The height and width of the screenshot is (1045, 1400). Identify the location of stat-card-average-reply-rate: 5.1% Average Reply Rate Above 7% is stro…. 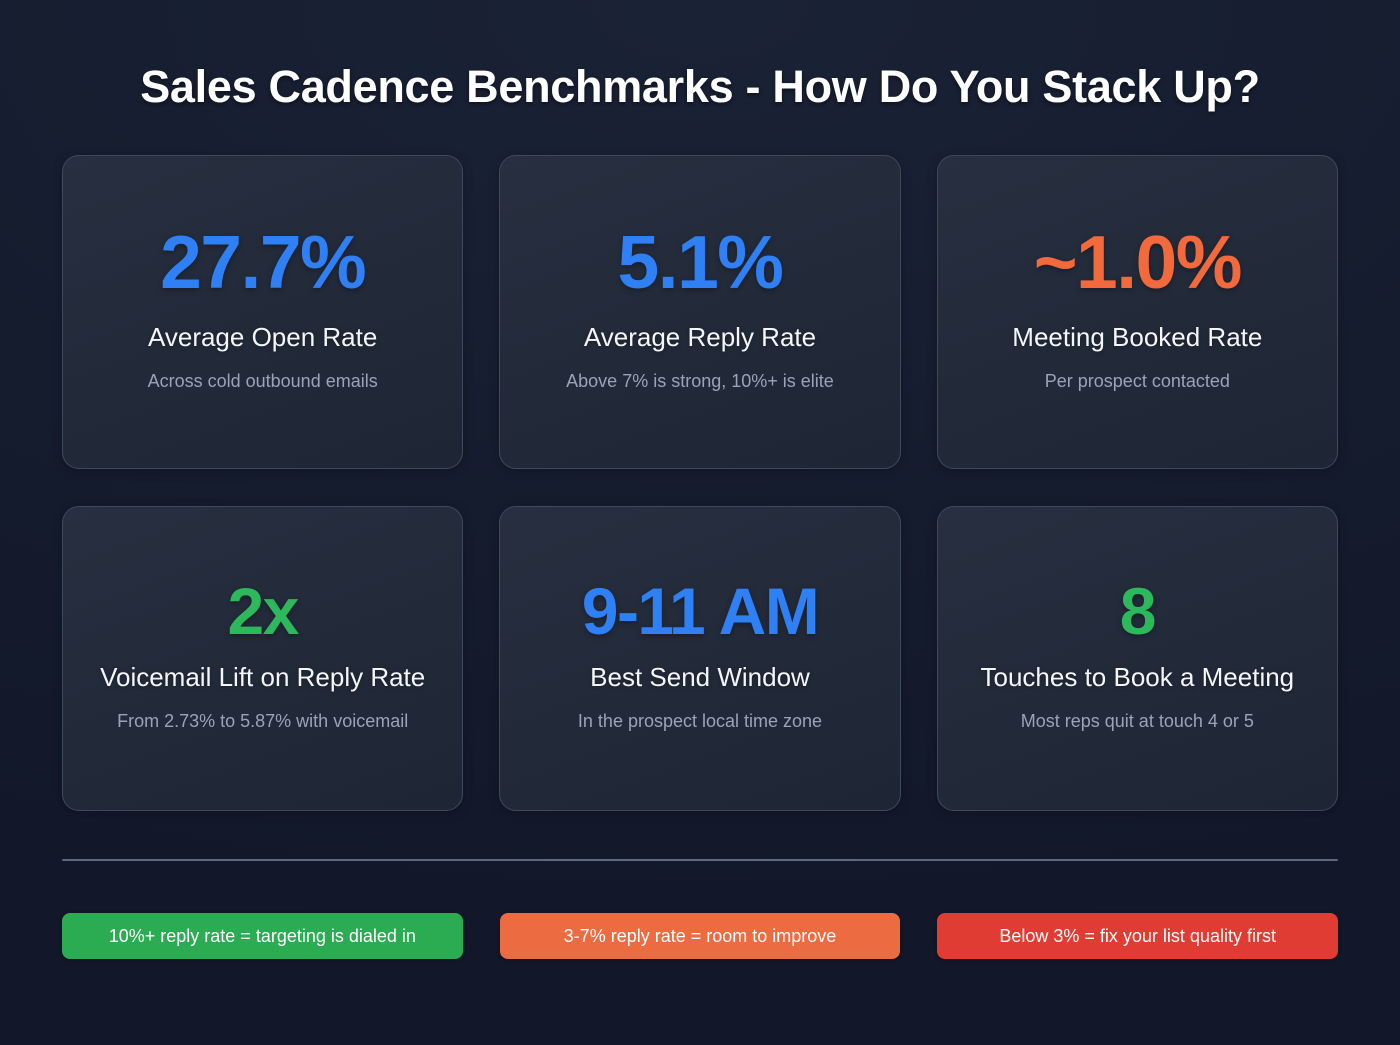
(700, 311).